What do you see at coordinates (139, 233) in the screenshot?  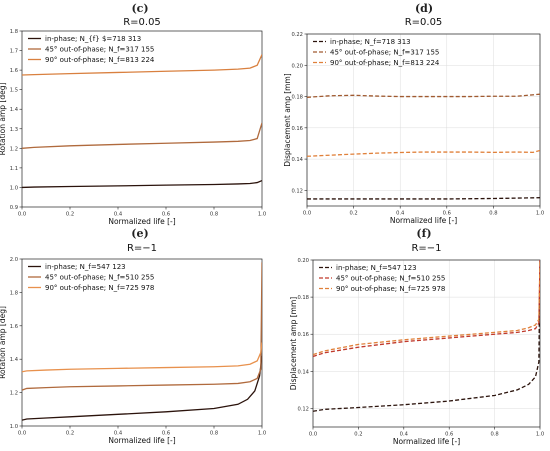 I see `panel-letter: (e)` at bounding box center [139, 233].